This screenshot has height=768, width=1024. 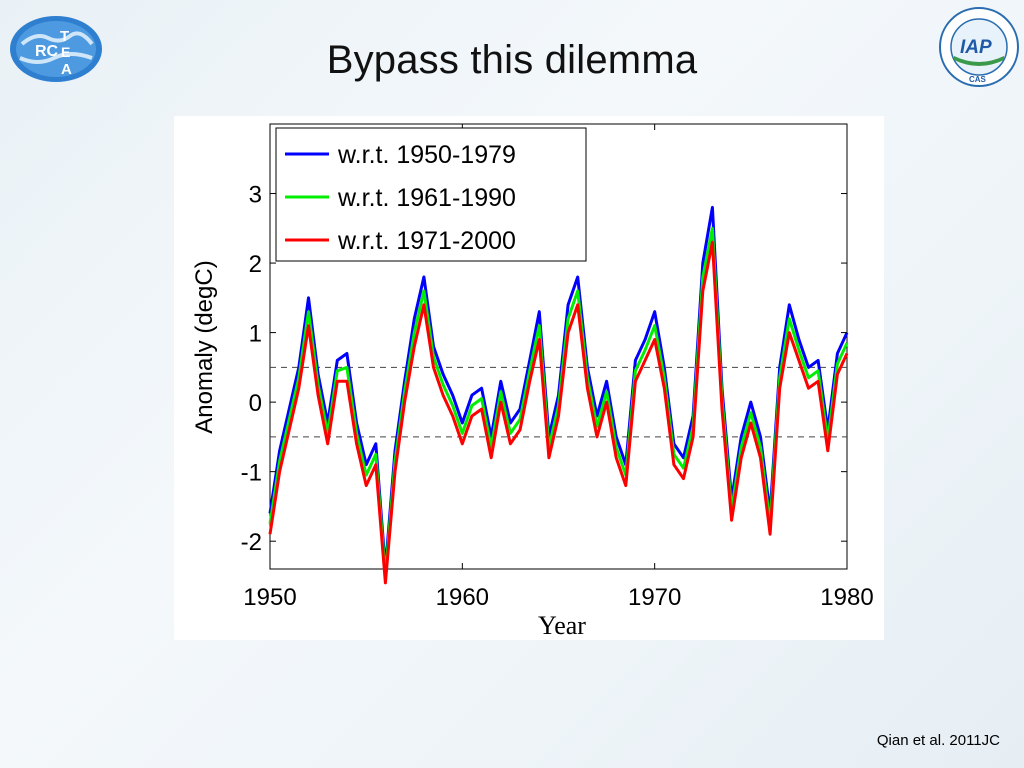 I want to click on slide-title: Bypass this dilemma, so click(x=512, y=60).